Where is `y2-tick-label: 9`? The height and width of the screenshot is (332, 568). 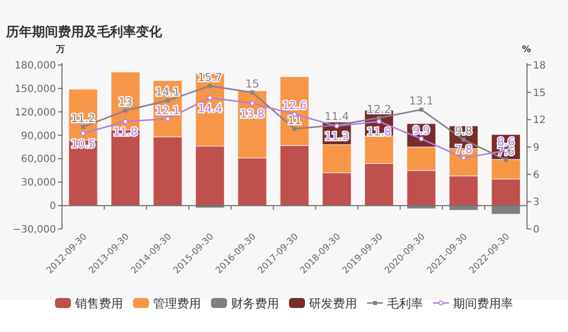
y2-tick-label: 9 is located at coordinates (536, 148).